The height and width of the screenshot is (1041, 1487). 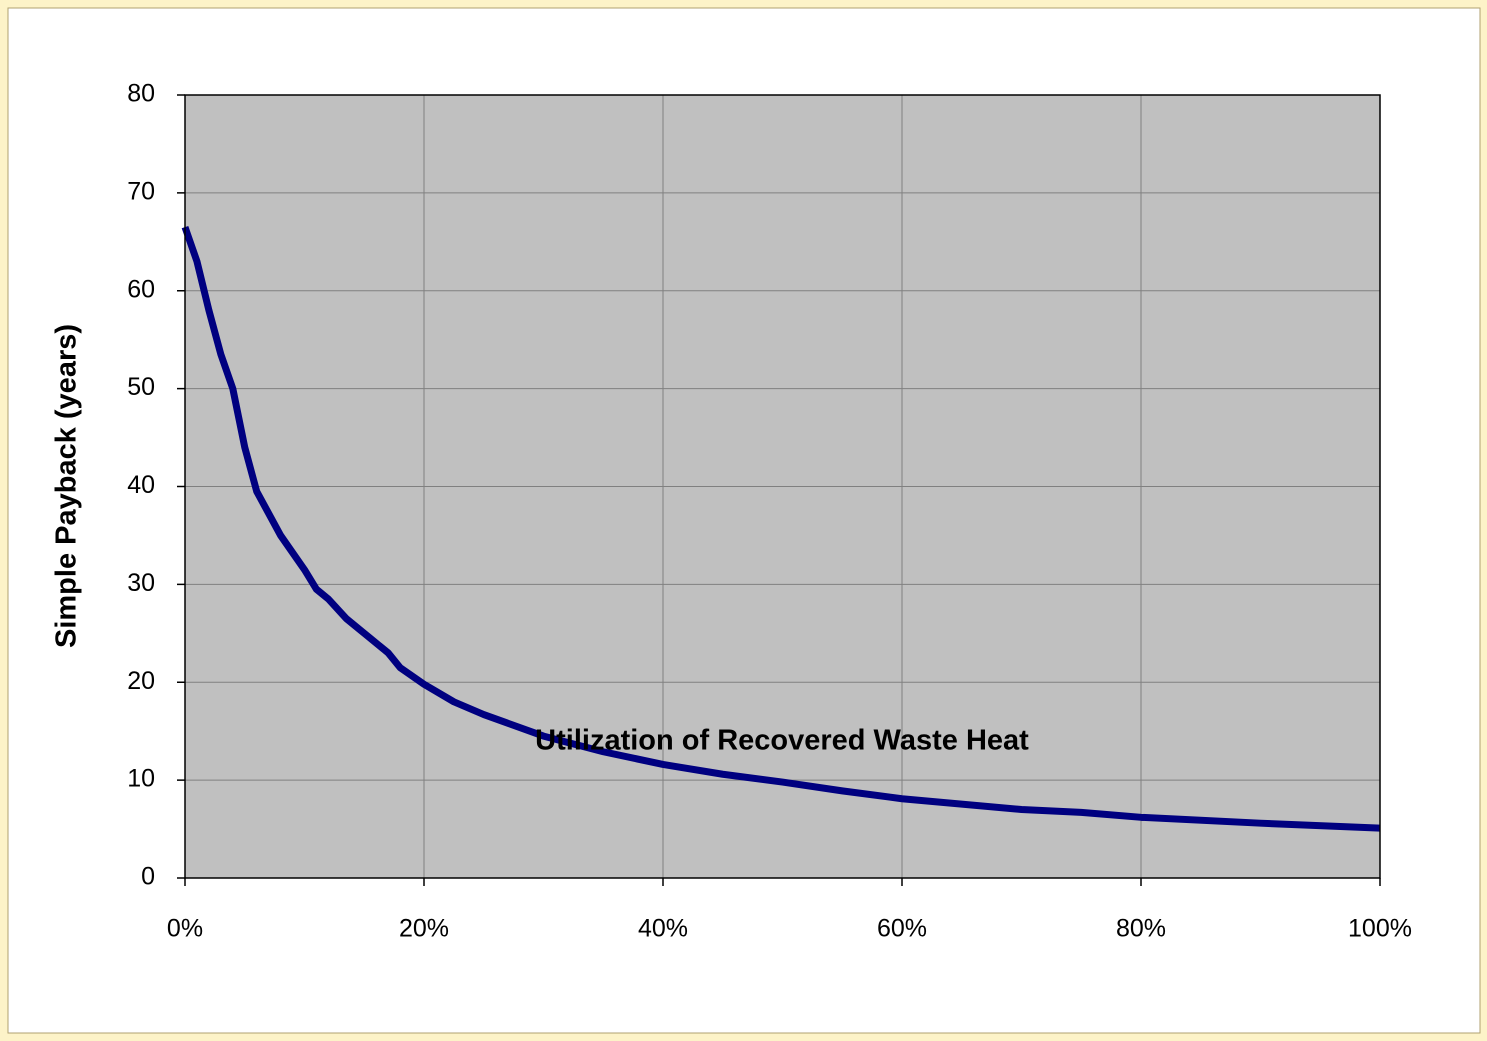 What do you see at coordinates (1380, 929) in the screenshot?
I see `x-tick-label: 100%` at bounding box center [1380, 929].